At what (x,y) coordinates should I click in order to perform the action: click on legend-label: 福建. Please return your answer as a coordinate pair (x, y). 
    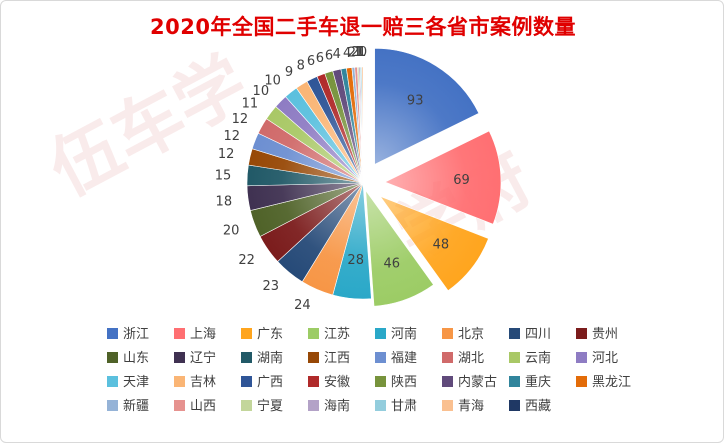
    Looking at the image, I should click on (404, 358).